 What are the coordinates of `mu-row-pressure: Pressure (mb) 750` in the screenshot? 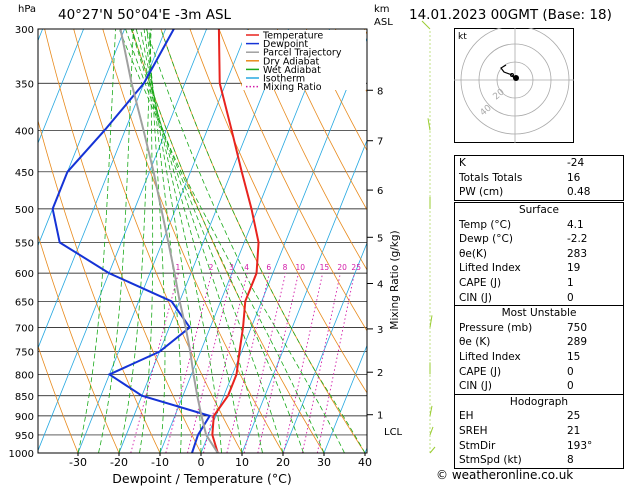 It's located at (523, 327).